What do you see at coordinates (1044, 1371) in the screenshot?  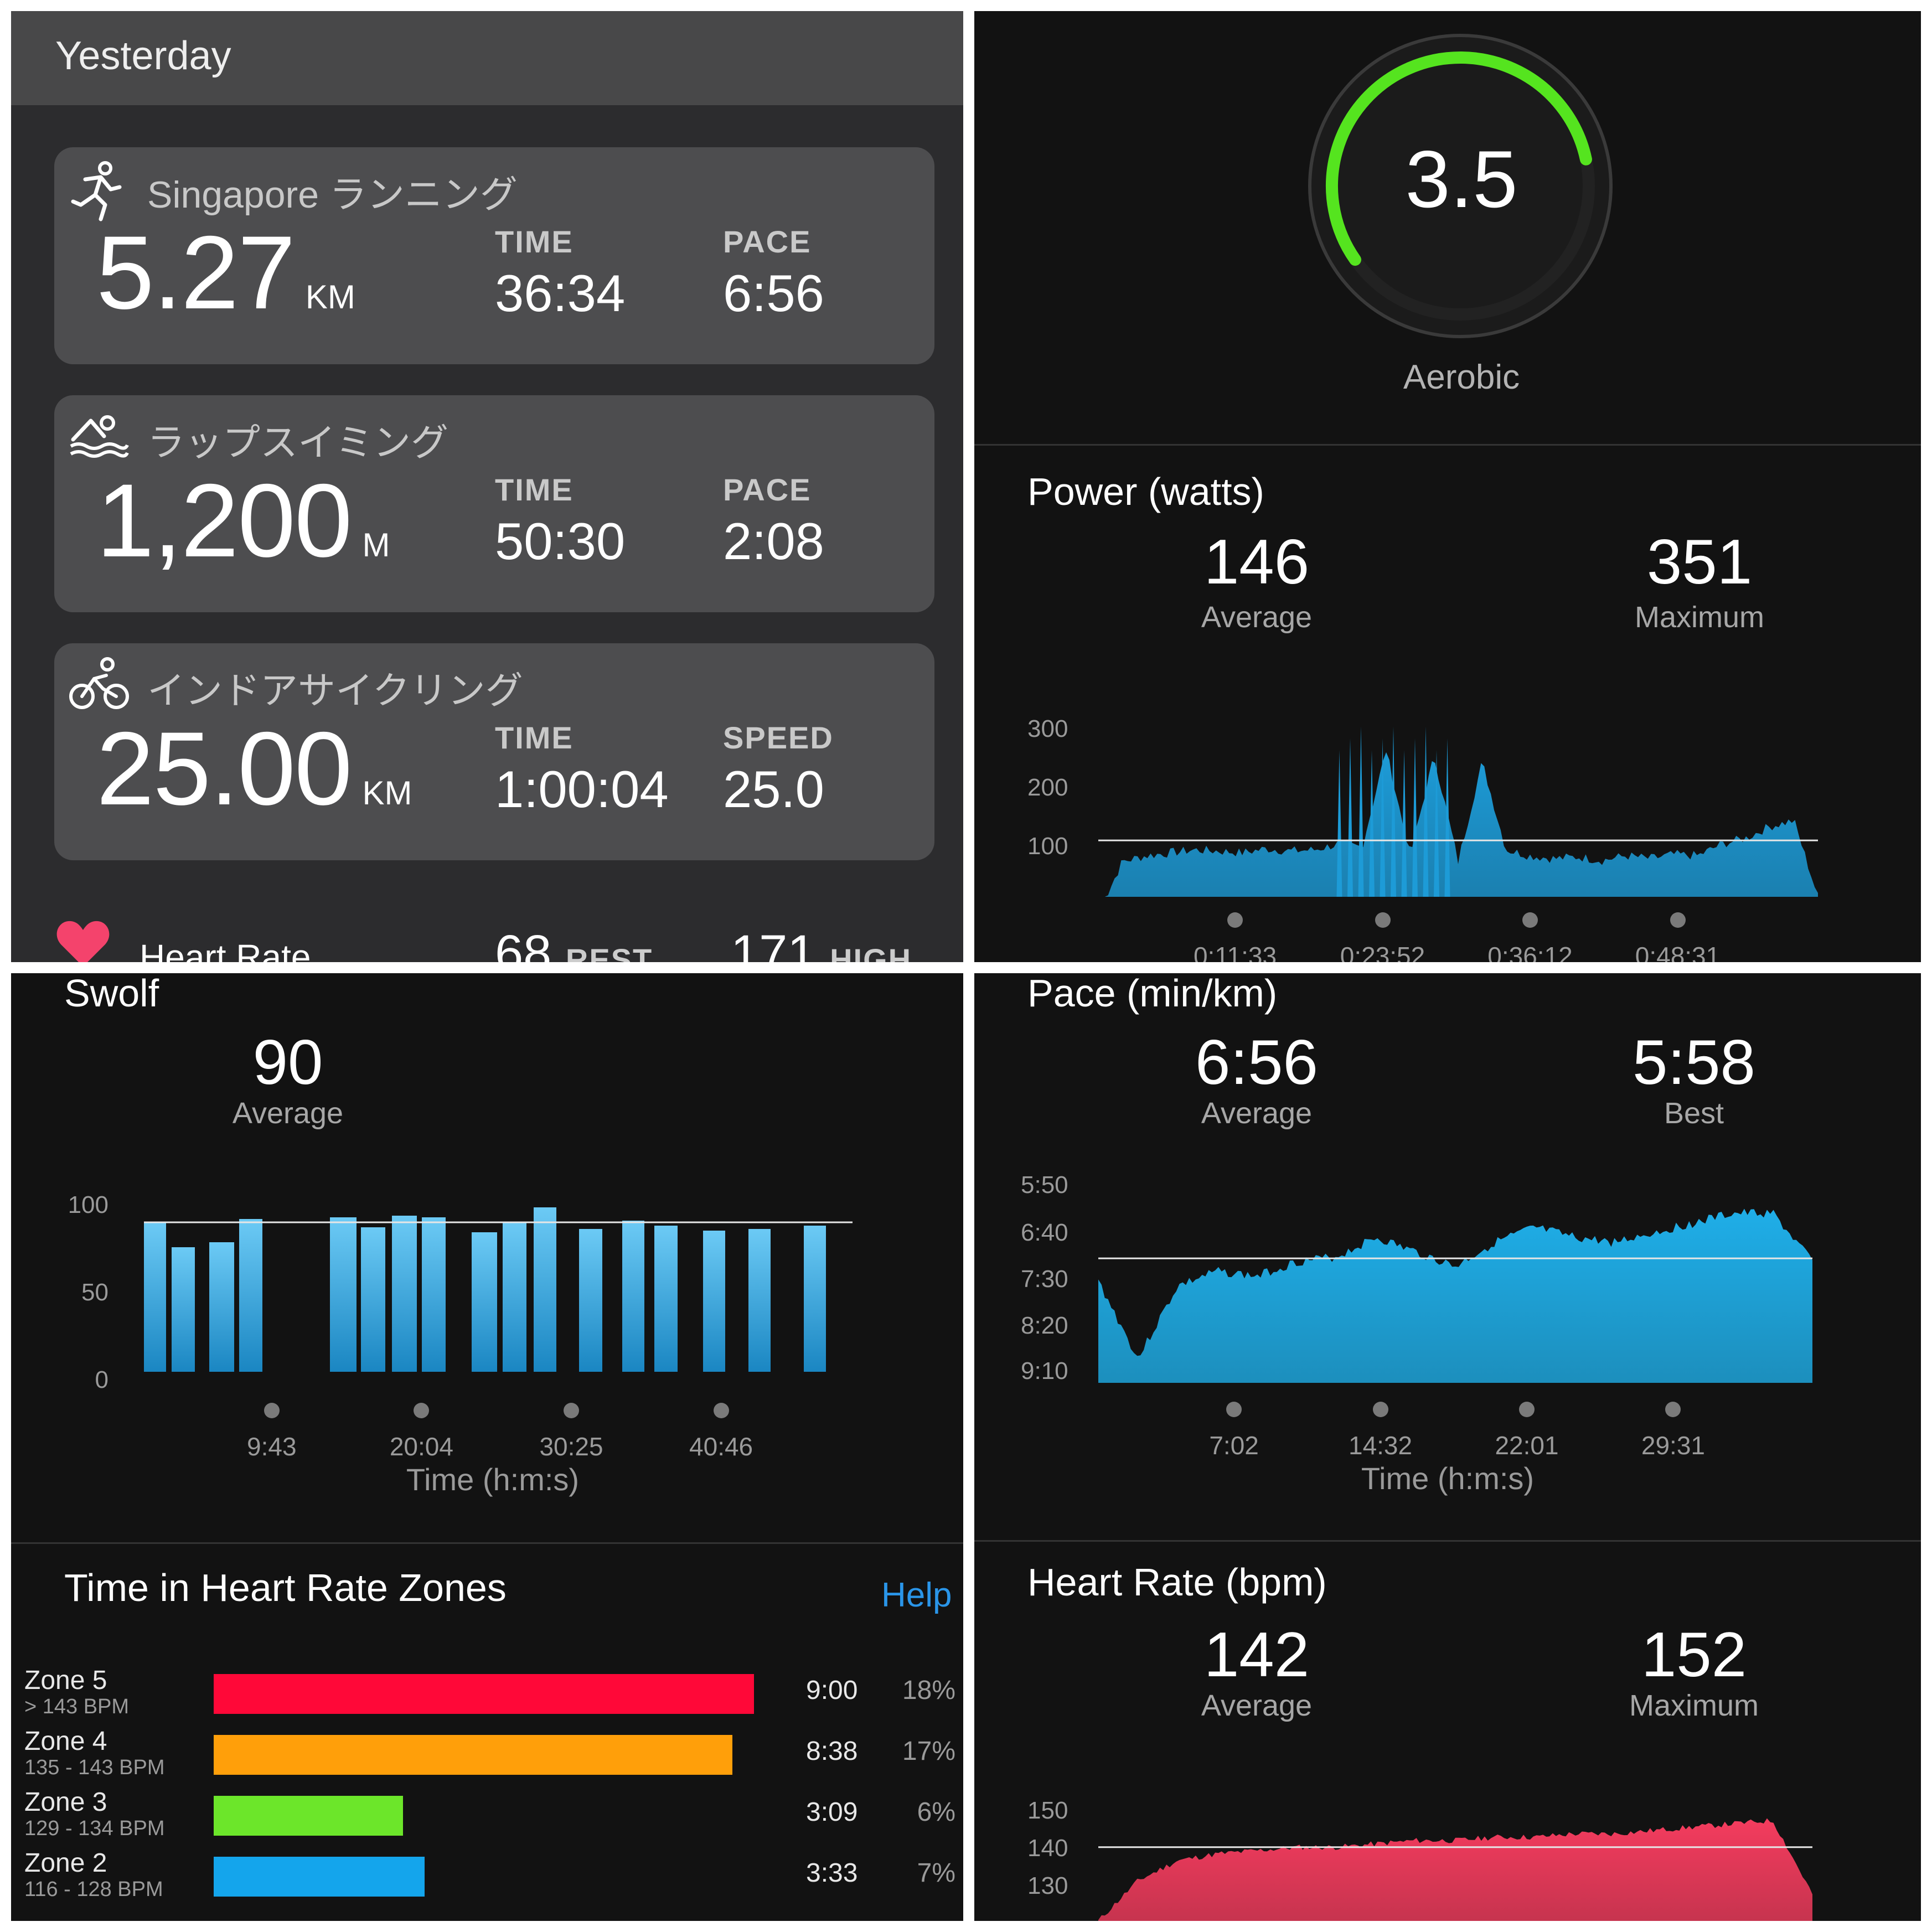 I see `y-tick-label: 9:10` at bounding box center [1044, 1371].